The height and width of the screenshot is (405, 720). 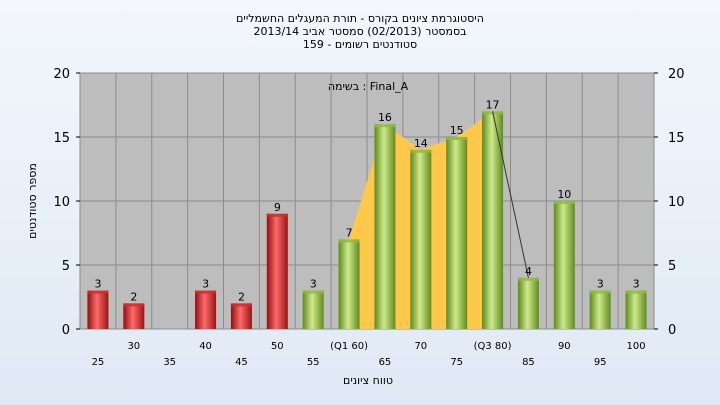 I want to click on y-tick-label-right: 20, so click(x=676, y=74).